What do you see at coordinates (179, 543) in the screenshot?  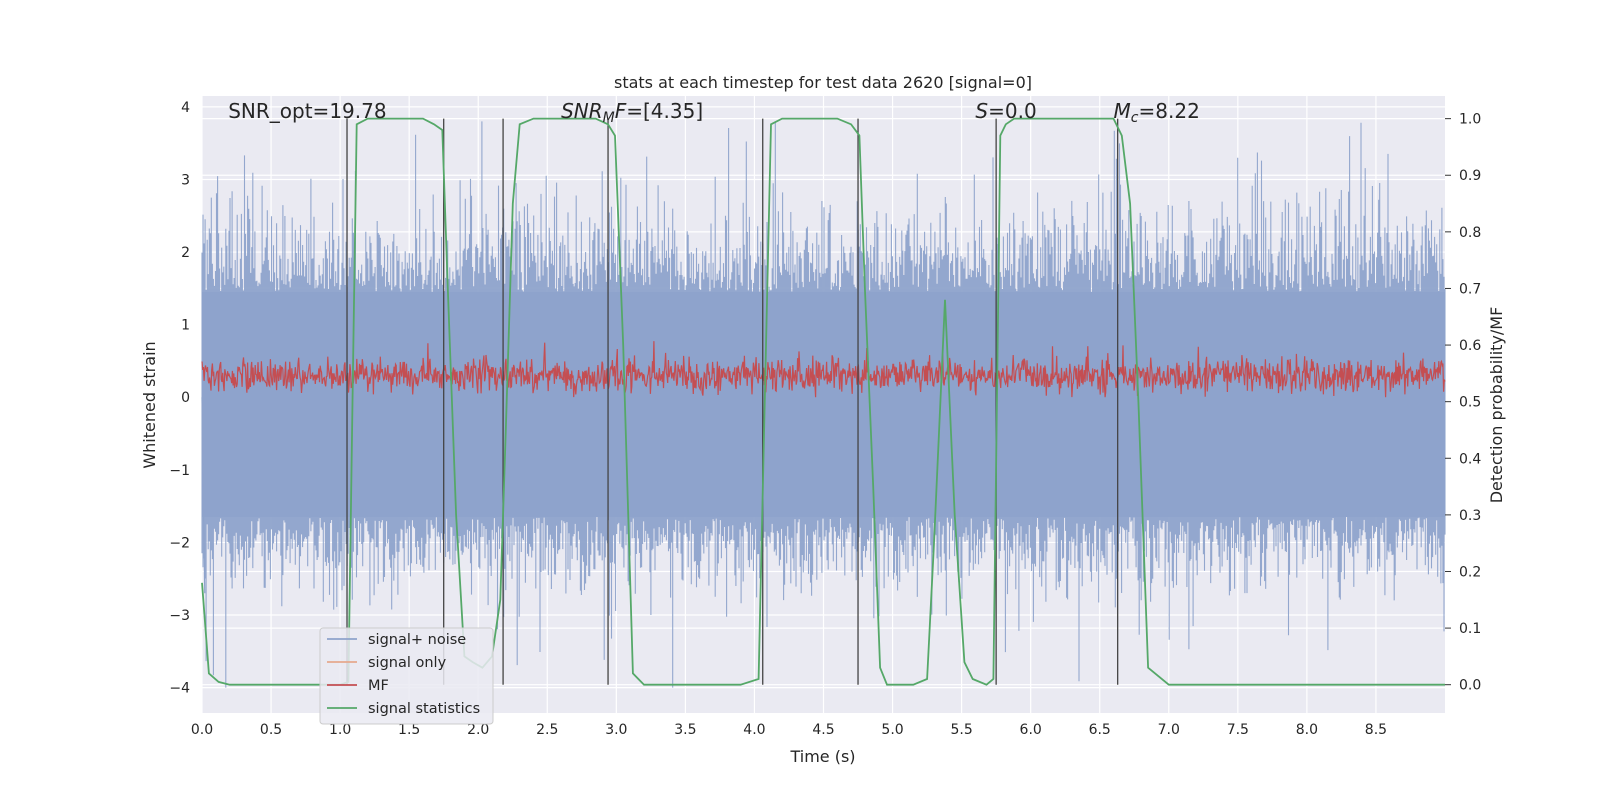 I see `y-tick-label: −2` at bounding box center [179, 543].